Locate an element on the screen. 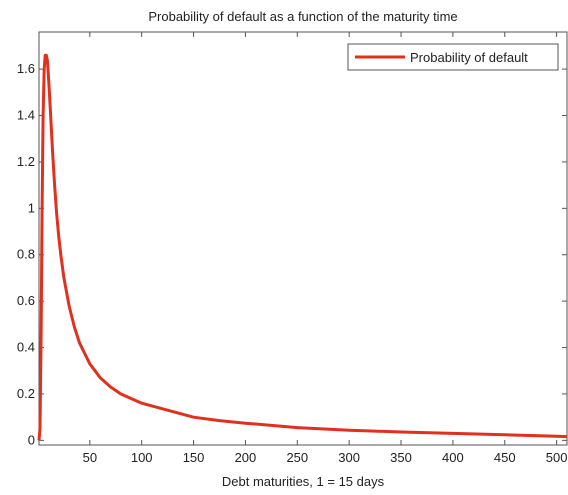 The image size is (568, 495). x-tick-label: 250 is located at coordinates (297, 457).